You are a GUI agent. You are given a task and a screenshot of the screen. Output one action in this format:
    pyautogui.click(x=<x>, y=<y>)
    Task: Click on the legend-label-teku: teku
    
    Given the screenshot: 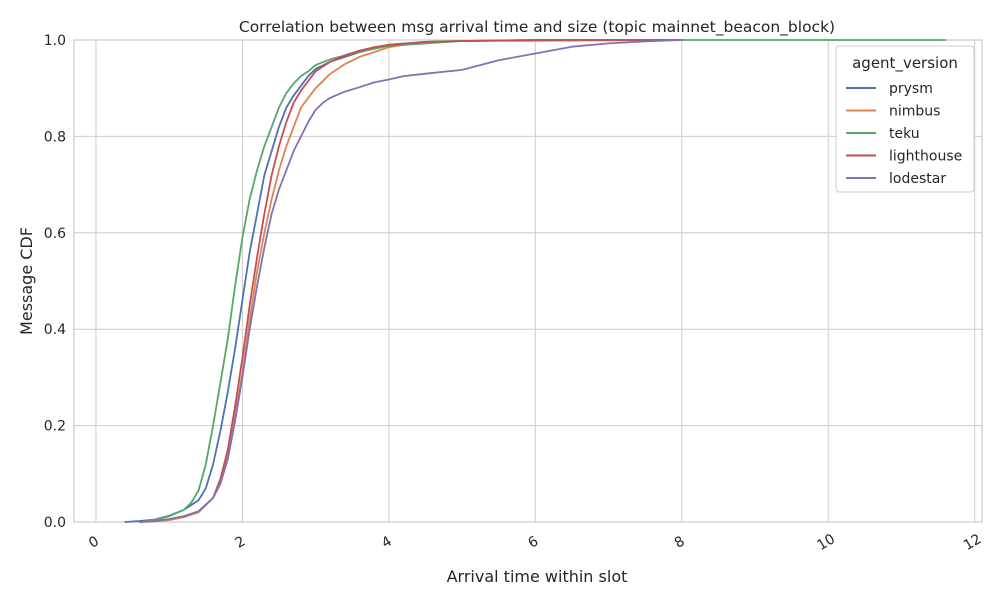 What is the action you would take?
    pyautogui.click(x=904, y=134)
    